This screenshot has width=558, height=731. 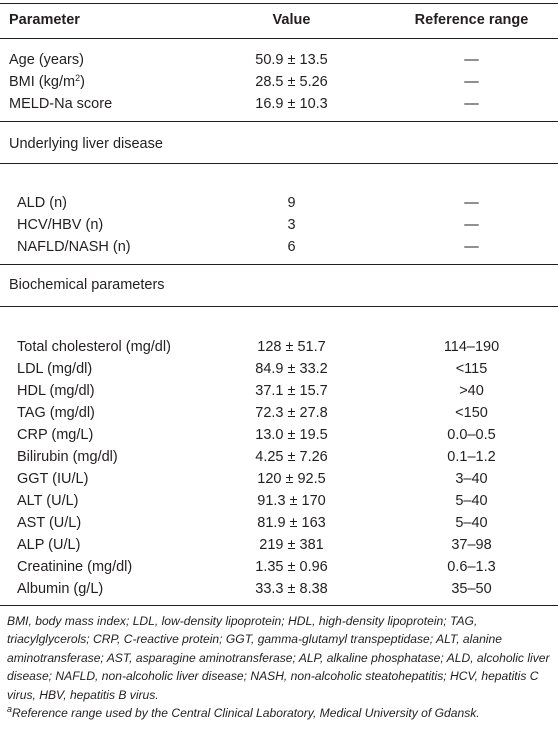 I want to click on table-bottom-rule, so click(x=279, y=605).